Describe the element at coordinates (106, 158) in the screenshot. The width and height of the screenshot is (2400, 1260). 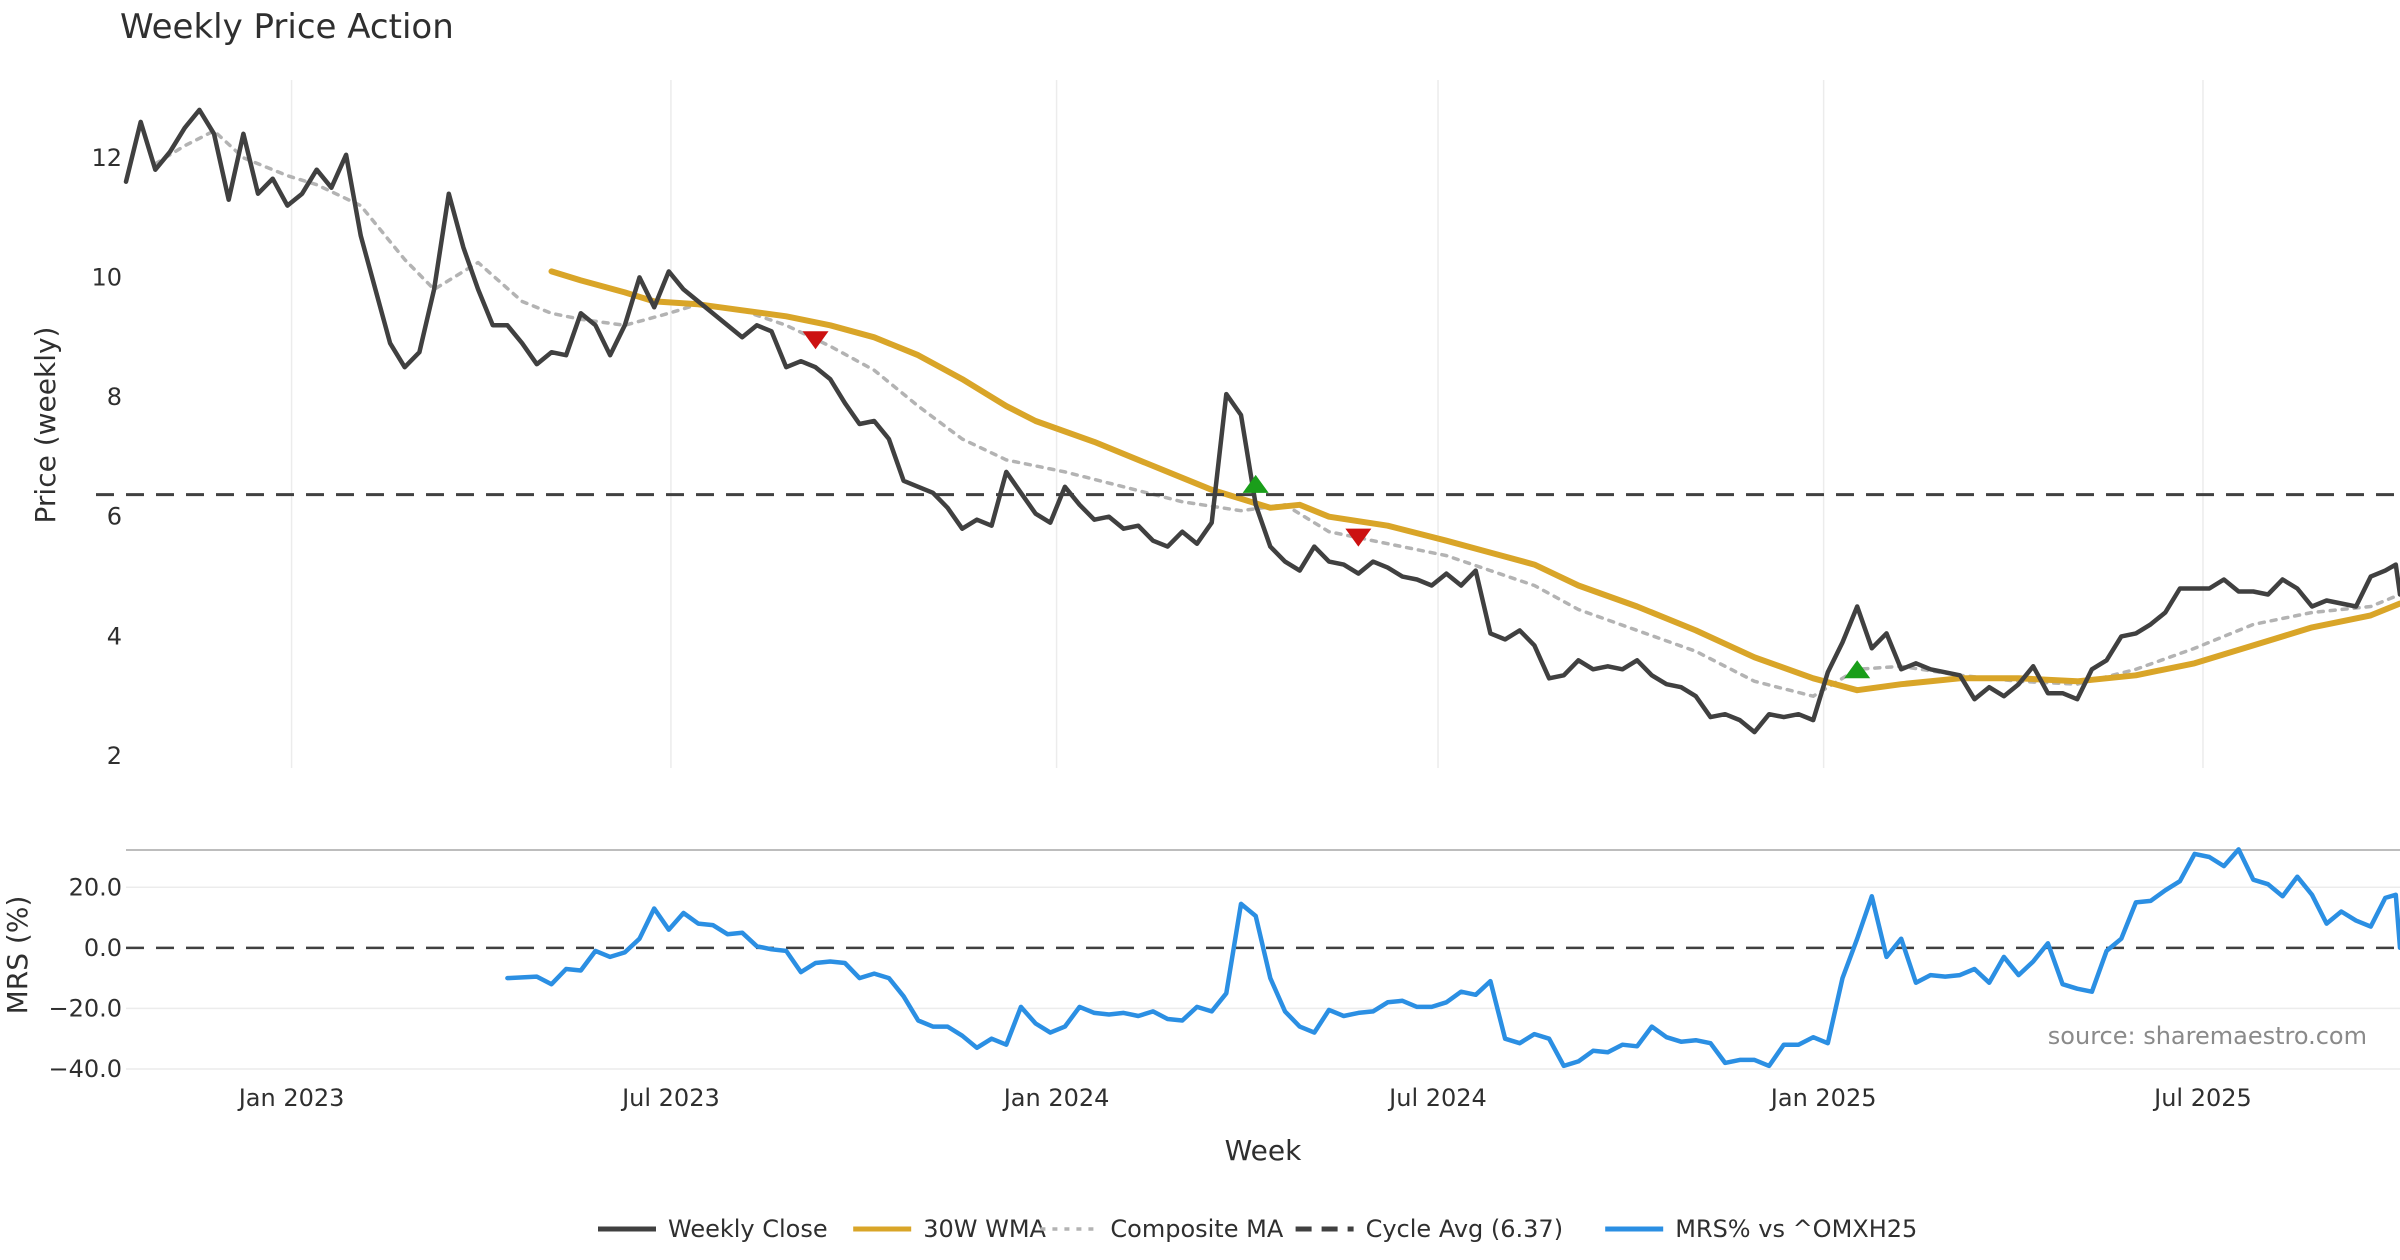
I see `price-y-tick-label: 12` at that location.